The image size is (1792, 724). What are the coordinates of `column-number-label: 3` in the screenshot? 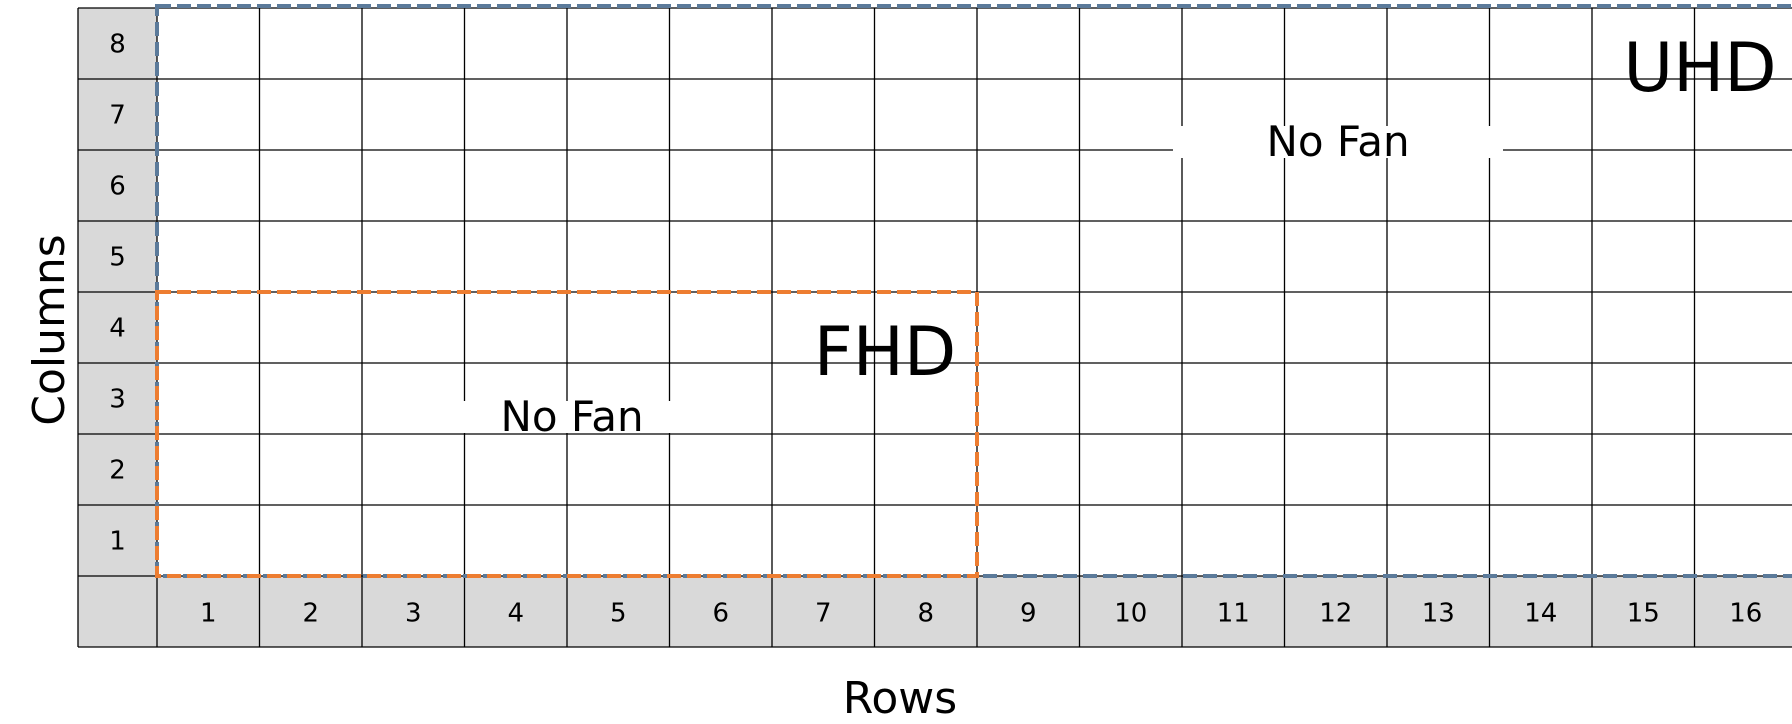 It's located at (117, 400).